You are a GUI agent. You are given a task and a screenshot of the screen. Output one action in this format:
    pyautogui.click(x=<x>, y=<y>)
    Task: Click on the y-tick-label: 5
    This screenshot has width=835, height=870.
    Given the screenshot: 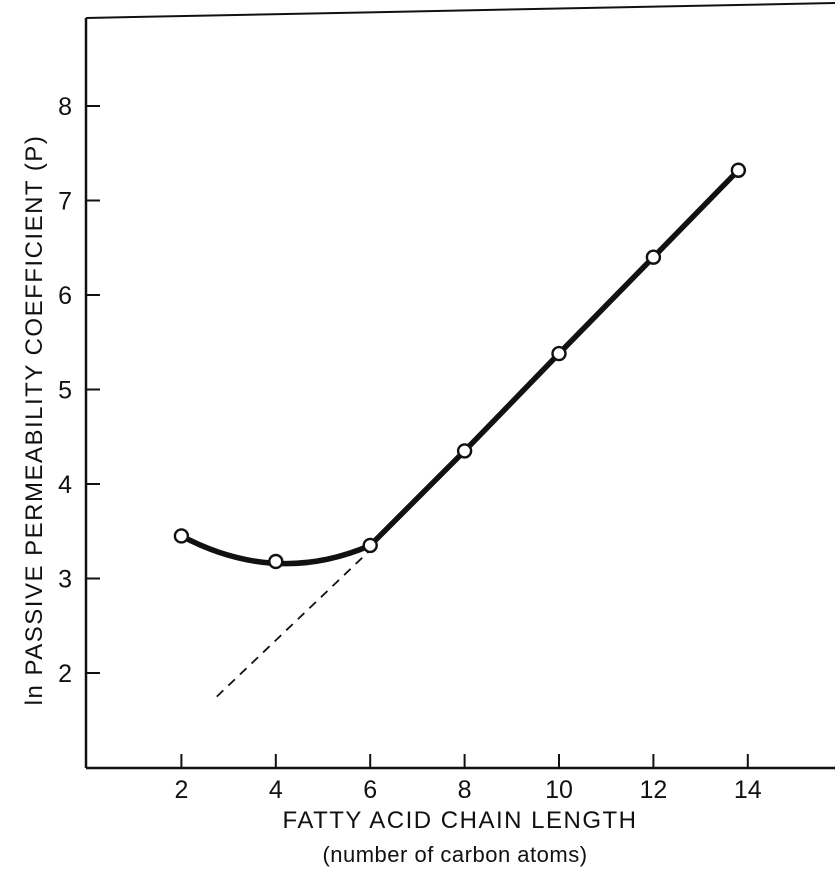 What is the action you would take?
    pyautogui.click(x=65, y=391)
    